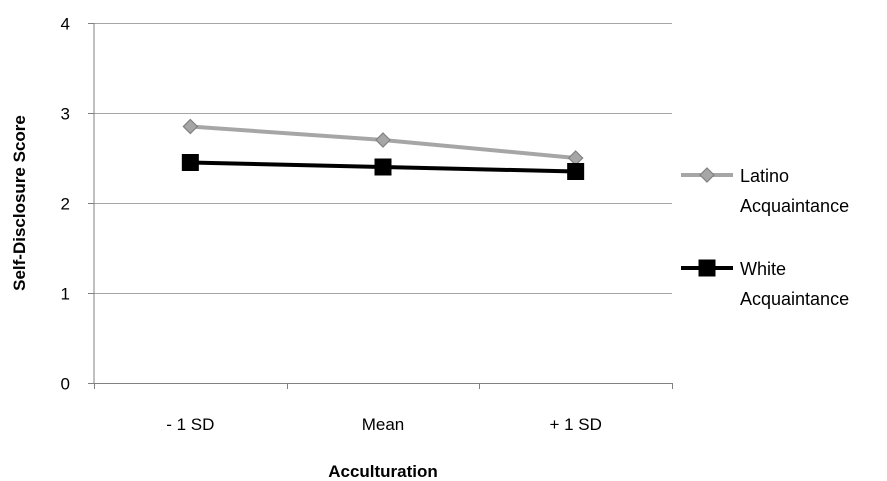  Describe the element at coordinates (383, 471) in the screenshot. I see `x-axis-title: Acculturation` at that location.